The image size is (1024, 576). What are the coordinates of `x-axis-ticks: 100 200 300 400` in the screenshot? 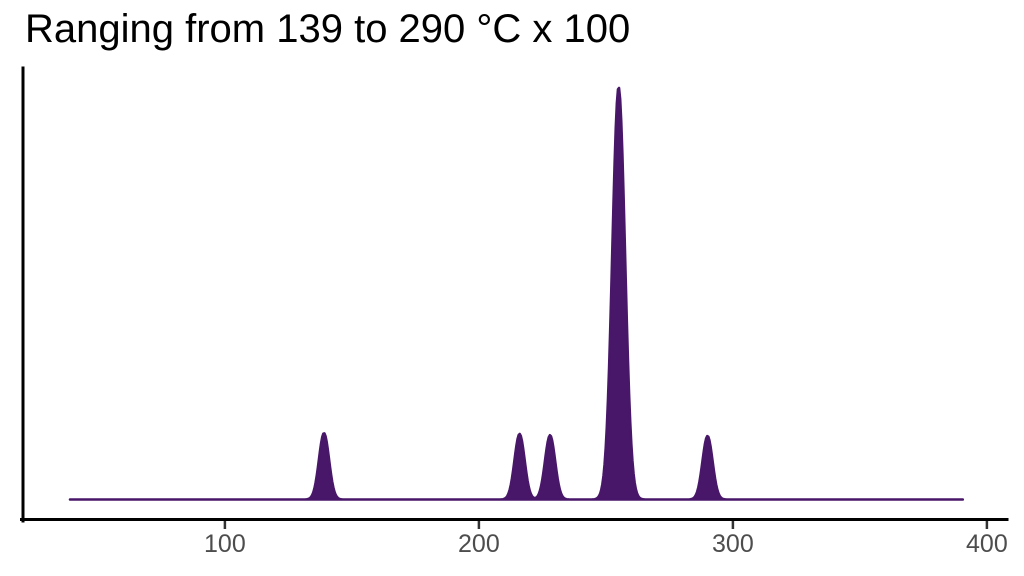 It's located at (606, 539).